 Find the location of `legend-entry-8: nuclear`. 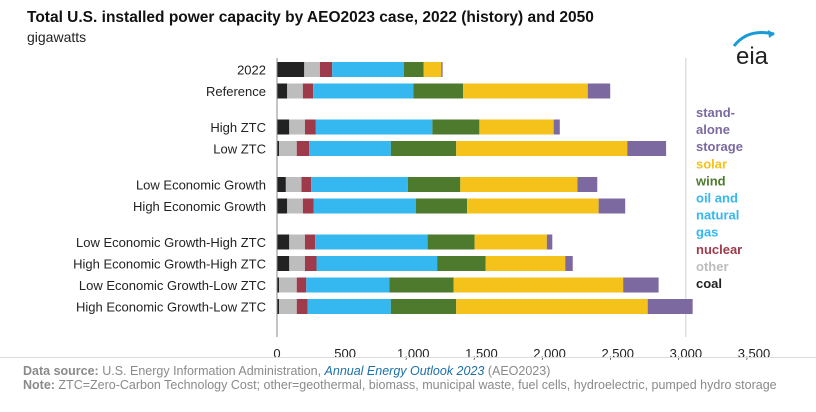

legend-entry-8: nuclear is located at coordinates (719, 249).